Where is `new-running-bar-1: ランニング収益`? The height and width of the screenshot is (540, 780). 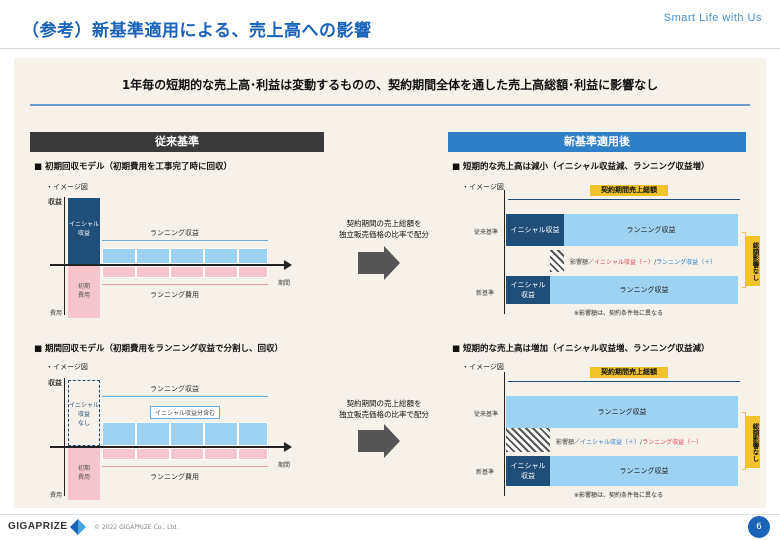
new-running-bar-1: ランニング収益 is located at coordinates (644, 290).